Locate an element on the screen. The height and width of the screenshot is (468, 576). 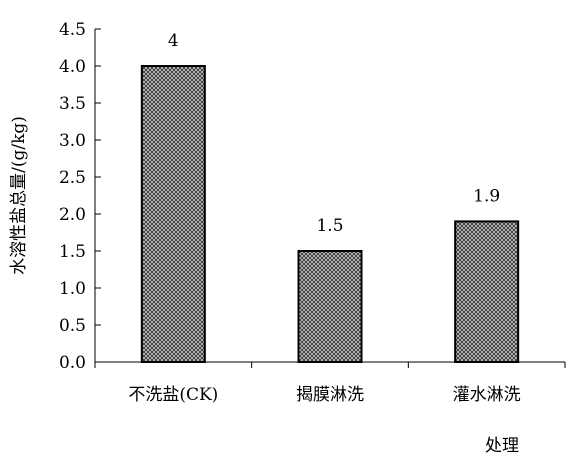
x-tick-label: 不洗盐(CK) is located at coordinates (173, 395).